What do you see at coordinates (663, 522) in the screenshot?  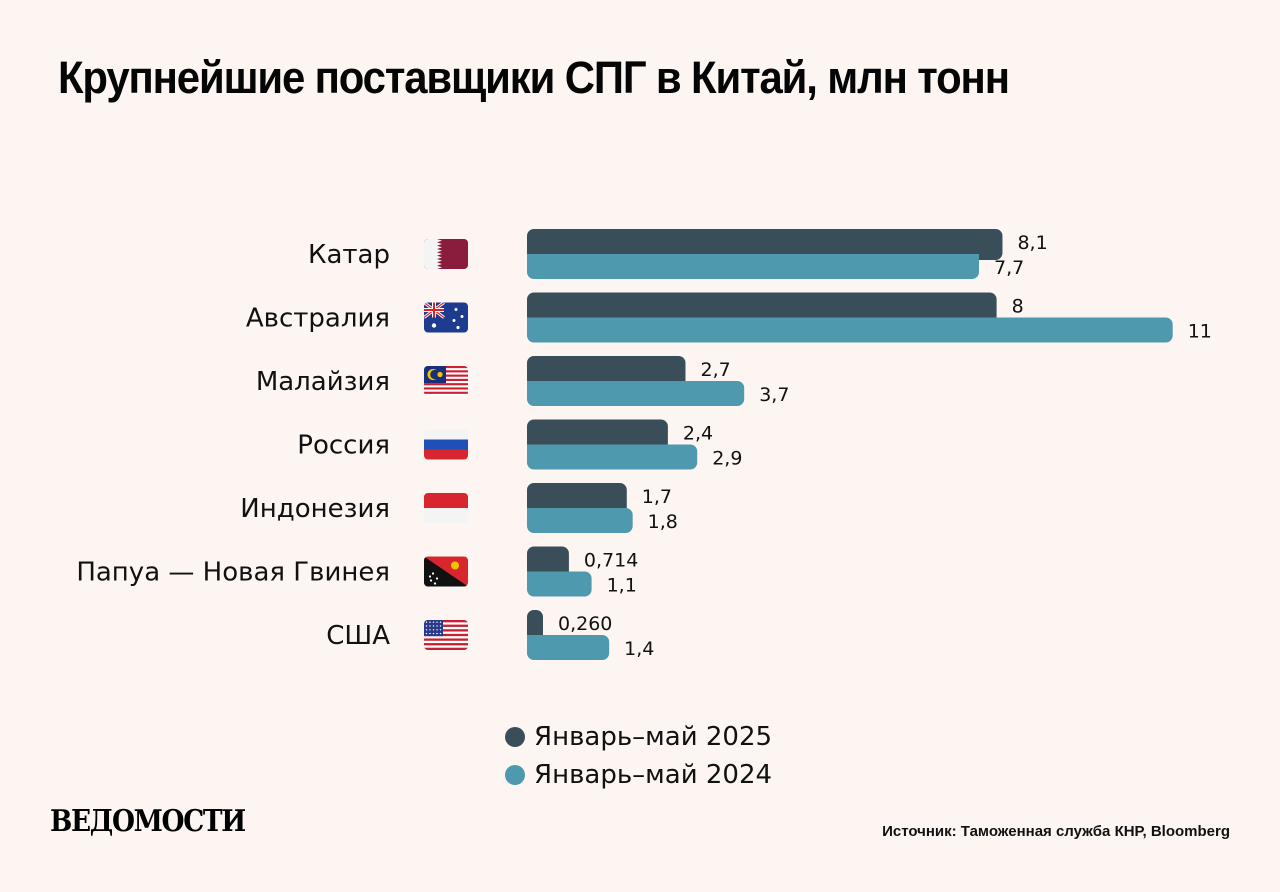 I see `value-label-2024: 1,8` at bounding box center [663, 522].